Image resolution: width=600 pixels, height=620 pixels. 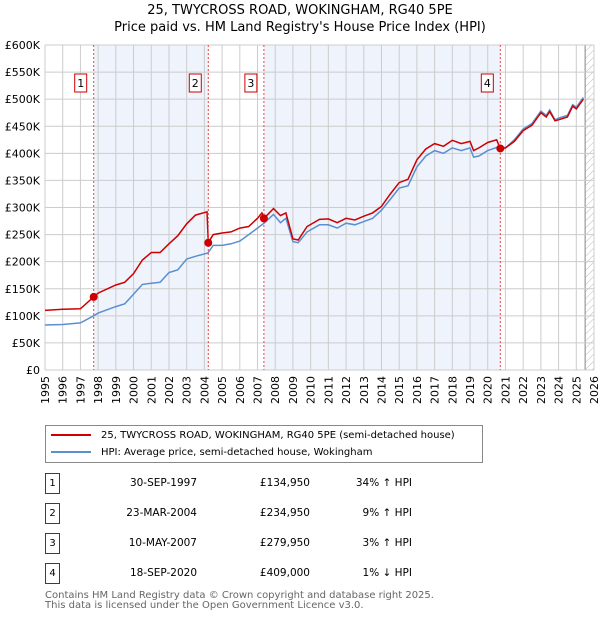 I want to click on x-tick-label: 1996, so click(x=63, y=390).